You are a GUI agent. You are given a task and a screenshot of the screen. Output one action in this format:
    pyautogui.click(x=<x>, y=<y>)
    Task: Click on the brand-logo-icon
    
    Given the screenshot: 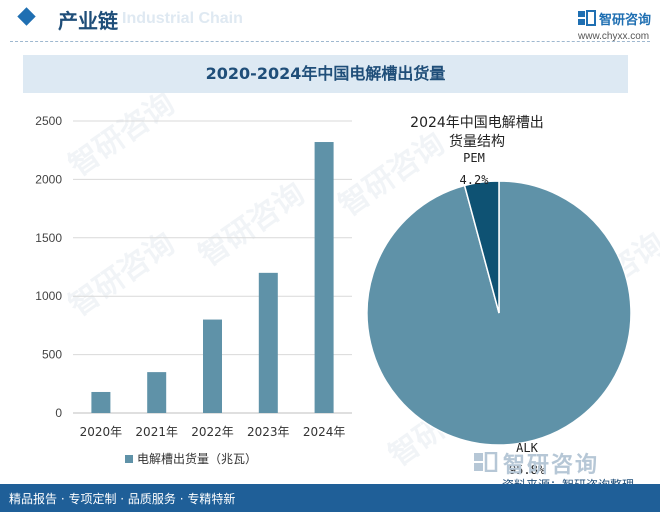 What is the action you would take?
    pyautogui.click(x=587, y=18)
    